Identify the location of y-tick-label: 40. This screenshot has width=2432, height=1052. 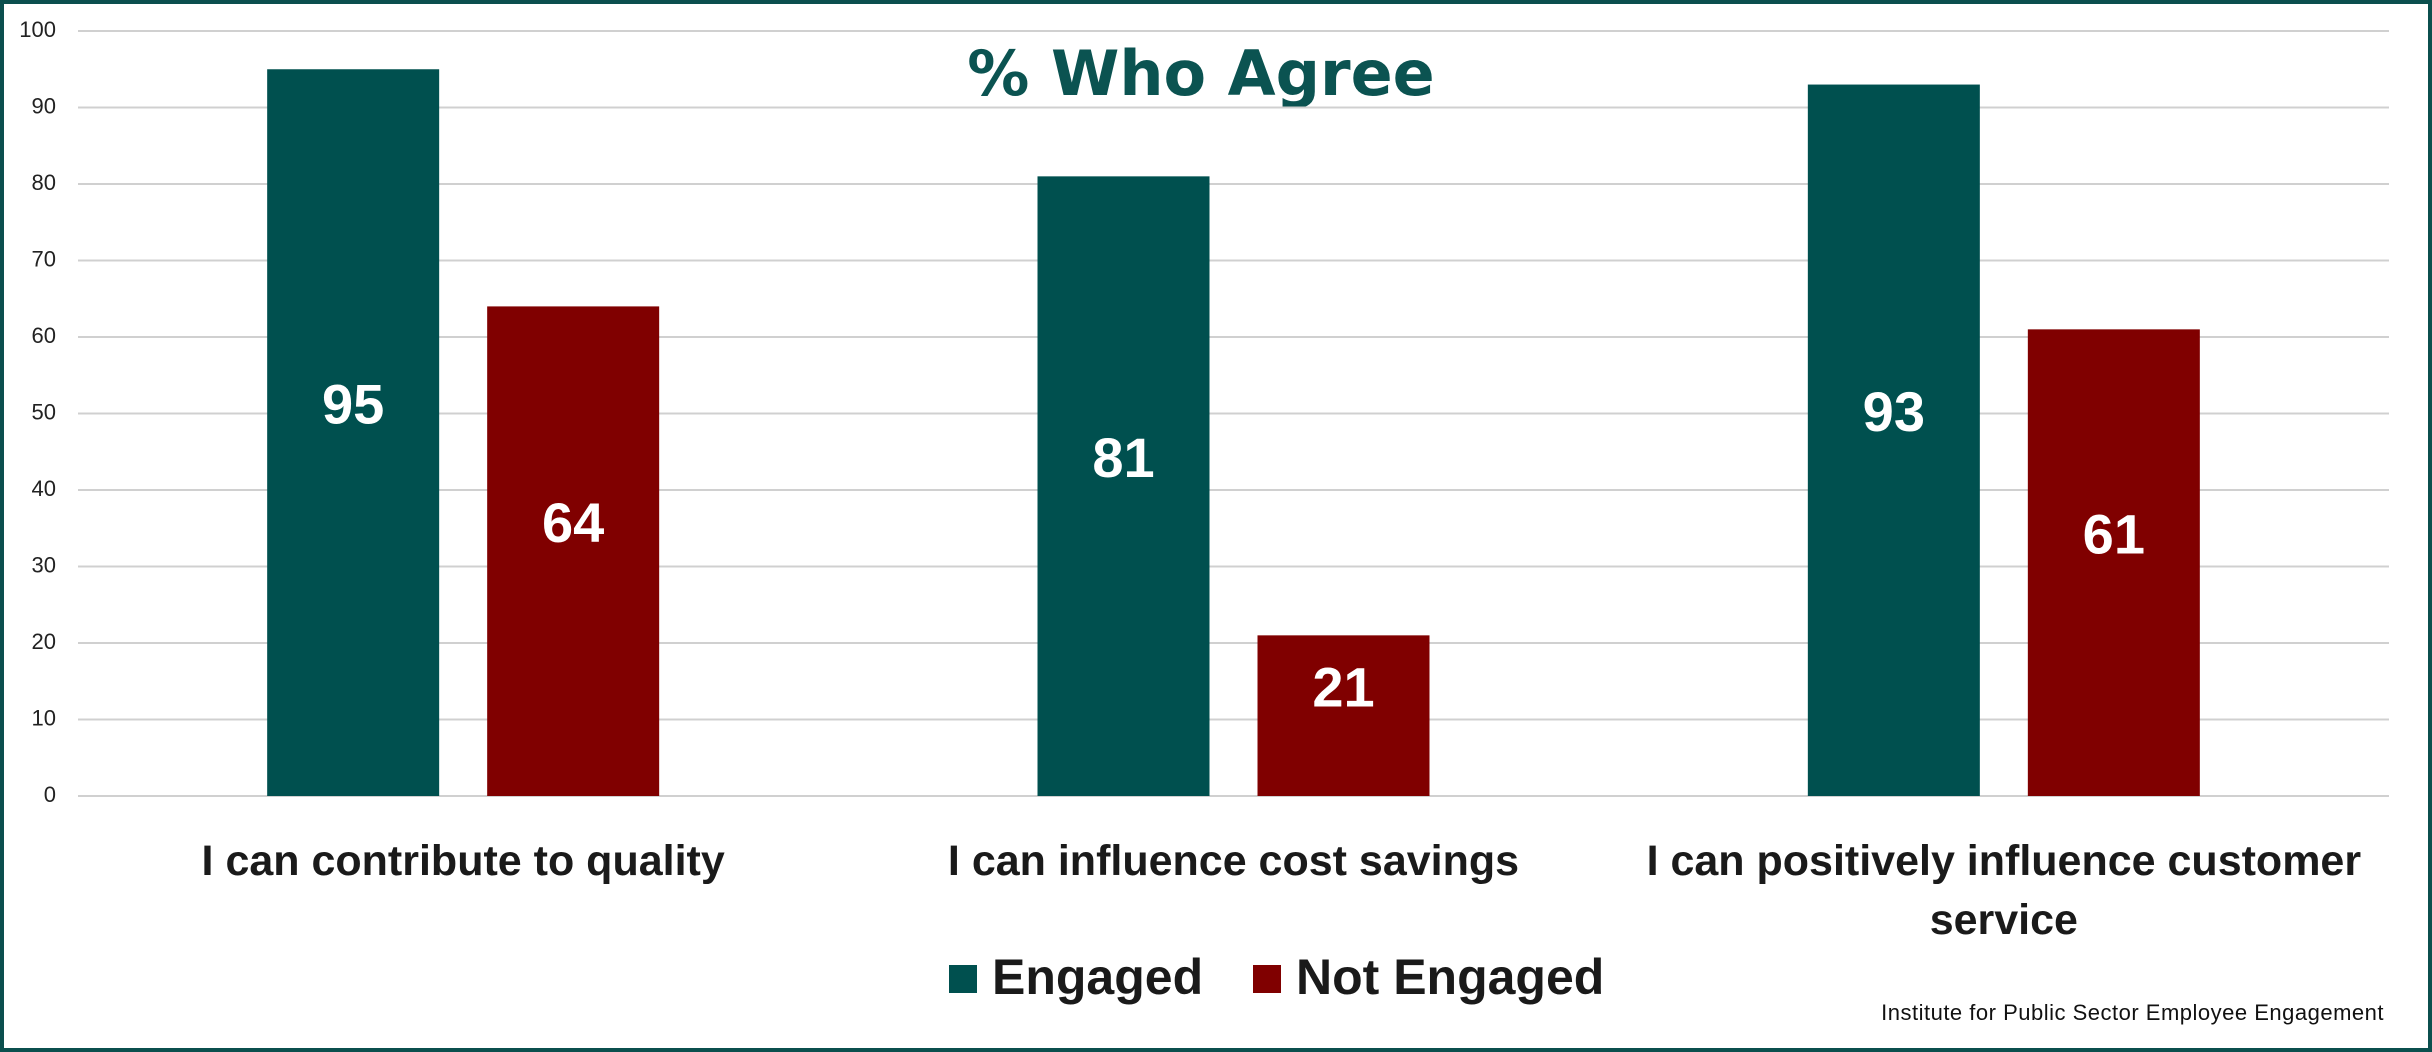
(44, 488).